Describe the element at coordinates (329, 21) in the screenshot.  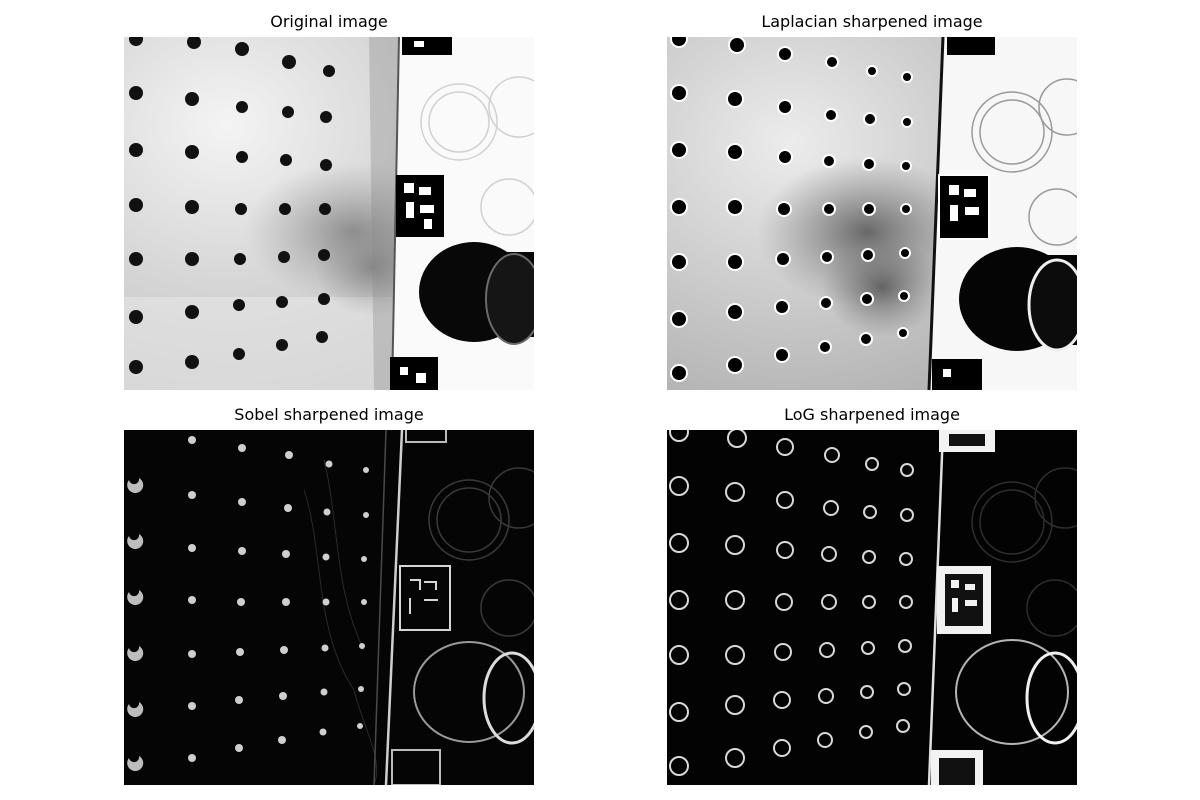
I see `panel-title-original: Original image` at that location.